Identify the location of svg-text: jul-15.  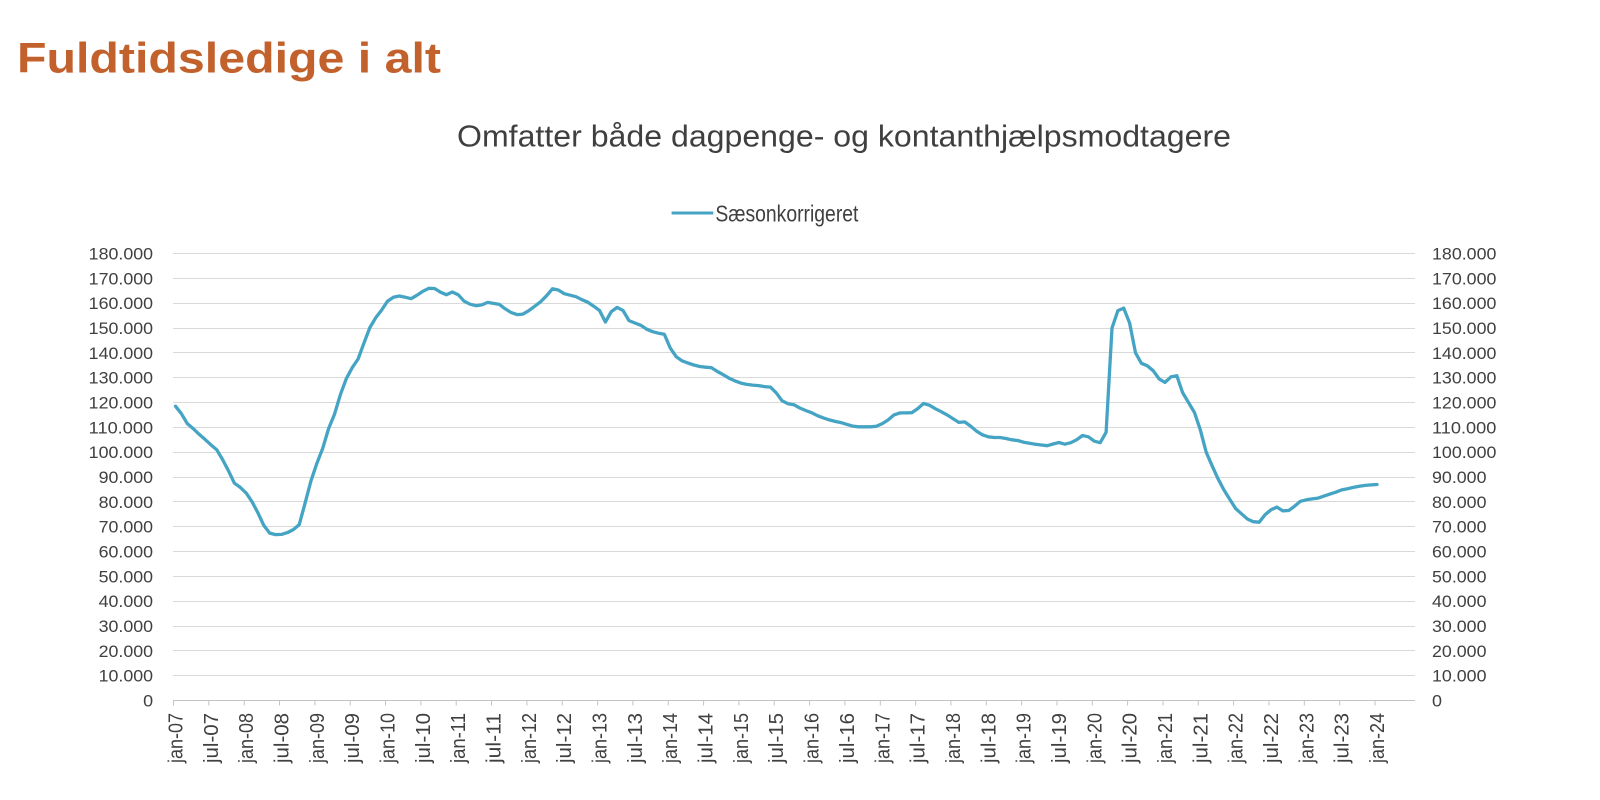
(777, 738).